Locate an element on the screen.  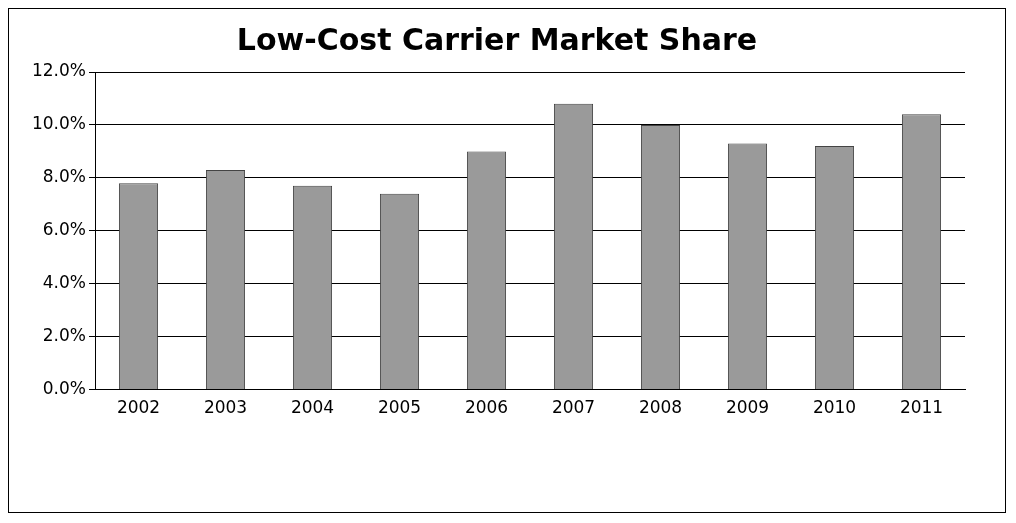
y-tick-label: 8.0% is located at coordinates (64, 176).